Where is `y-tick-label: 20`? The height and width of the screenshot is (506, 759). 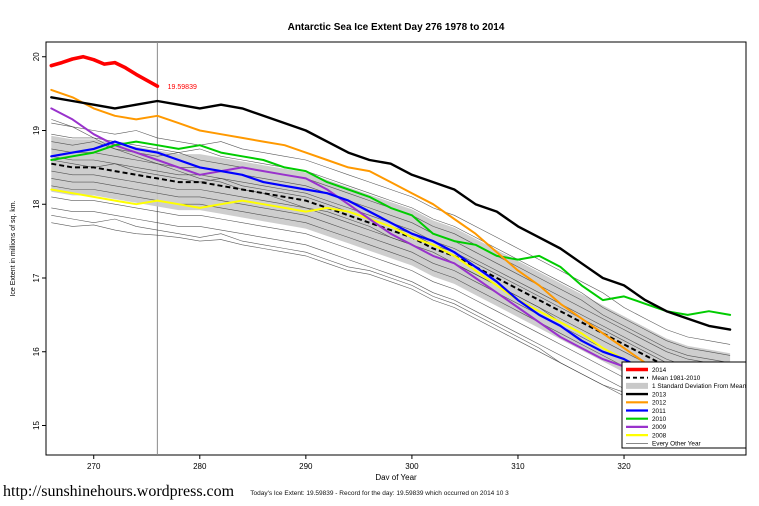 y-tick-label: 20 is located at coordinates (36, 56).